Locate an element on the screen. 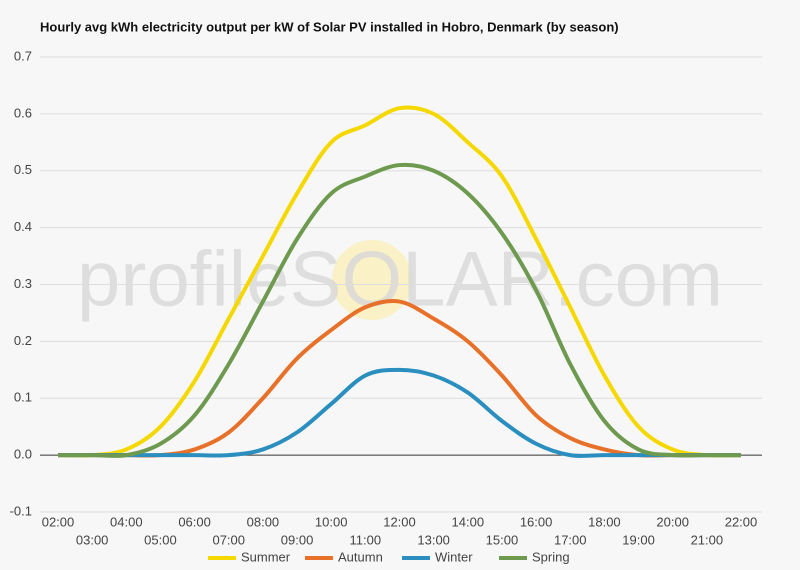 The width and height of the screenshot is (800, 570). y-tick-label: 0.4 is located at coordinates (23, 226).